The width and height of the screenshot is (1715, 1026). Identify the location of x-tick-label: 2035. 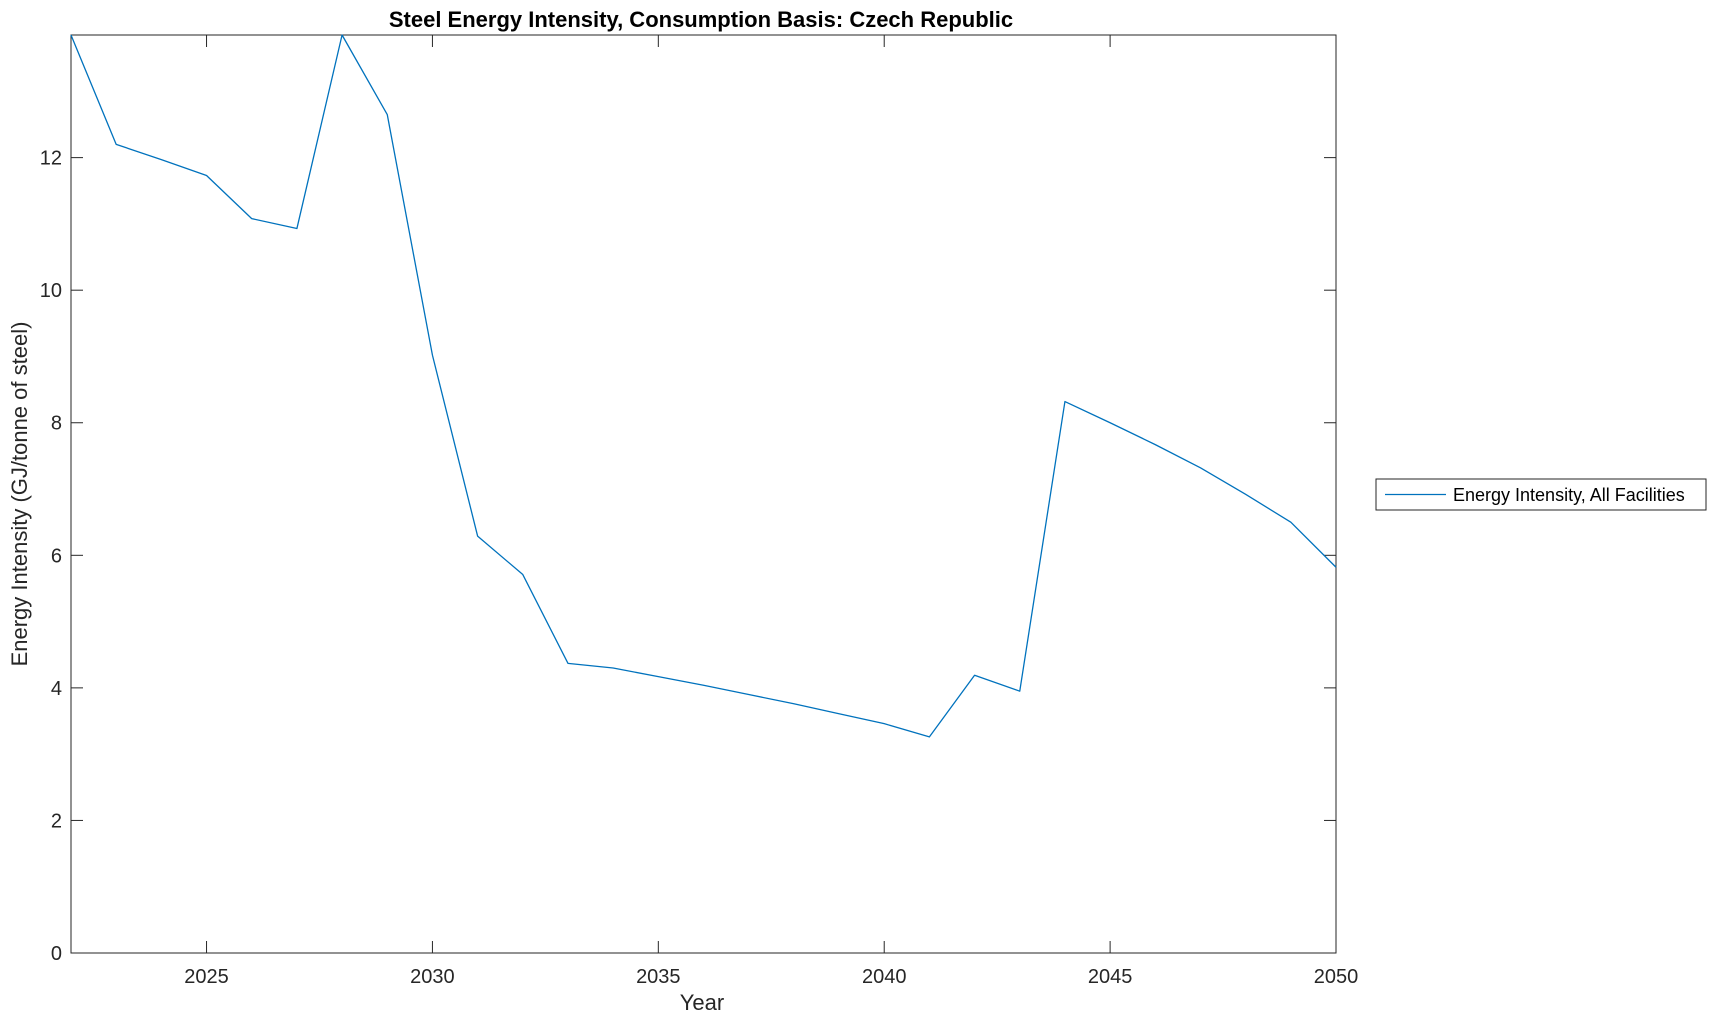
(658, 977).